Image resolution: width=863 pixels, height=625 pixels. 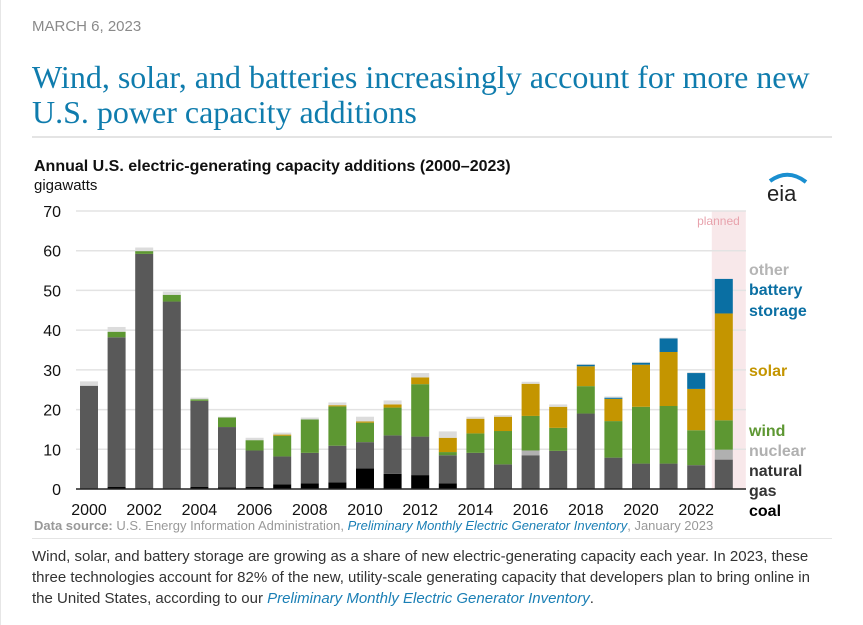 What do you see at coordinates (475, 417) in the screenshot?
I see `bar-segment-other-2014` at bounding box center [475, 417].